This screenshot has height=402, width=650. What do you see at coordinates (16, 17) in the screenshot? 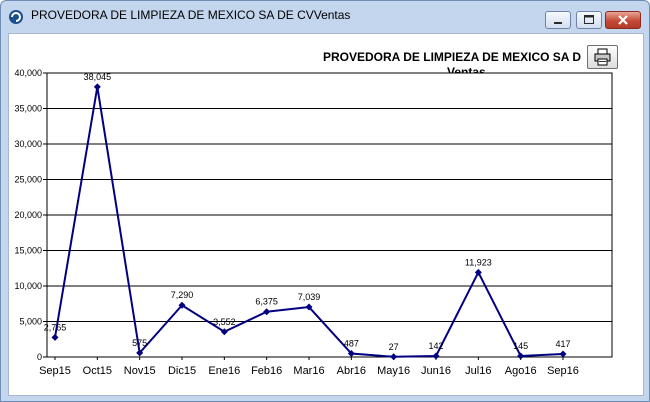
I see `app-icon` at bounding box center [16, 17].